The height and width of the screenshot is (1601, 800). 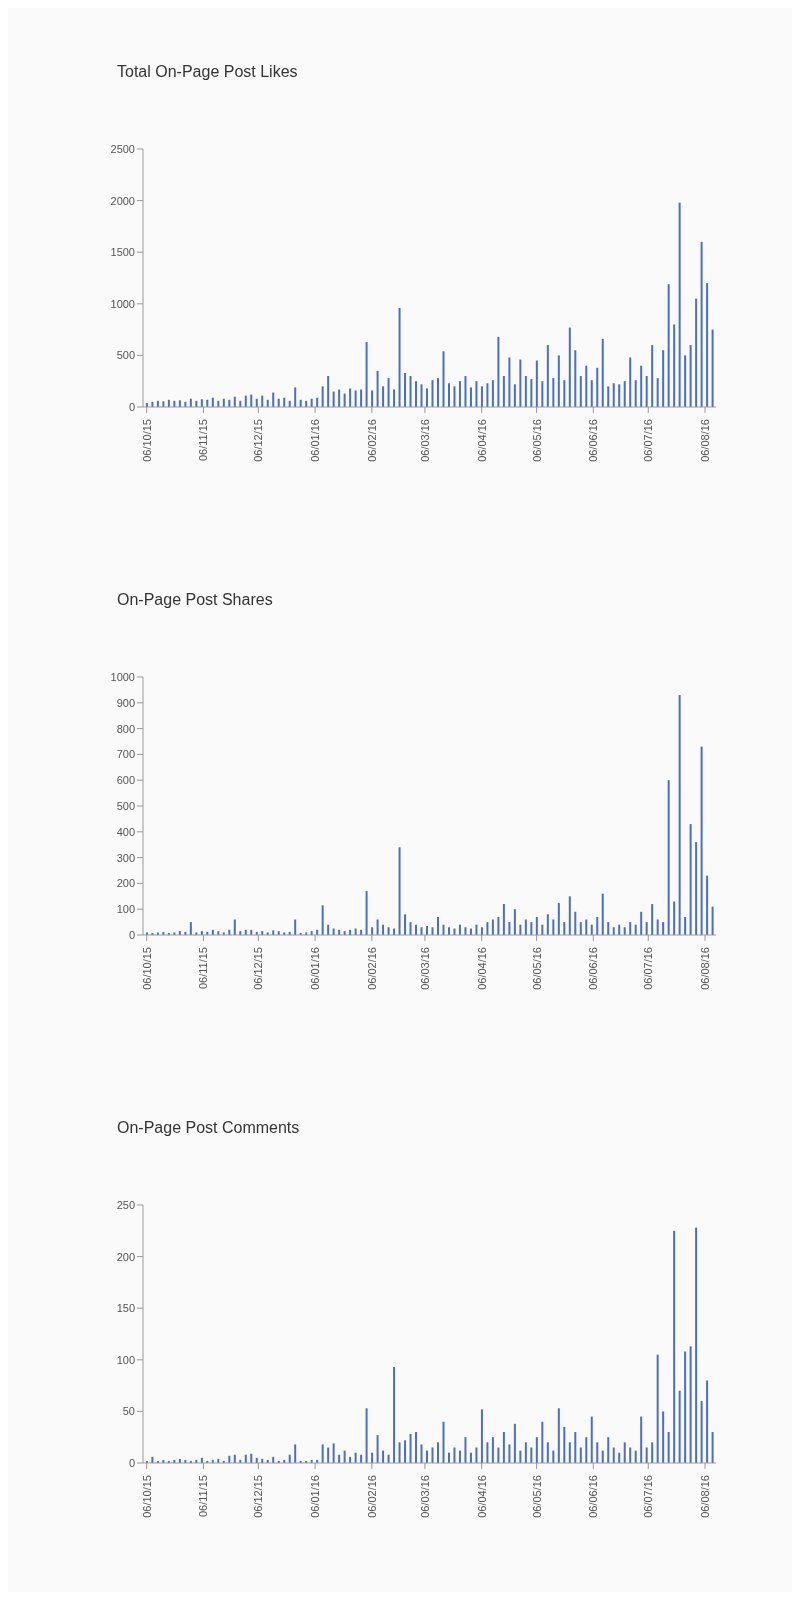 What do you see at coordinates (125, 355) in the screenshot?
I see `y-tick-label: 500` at bounding box center [125, 355].